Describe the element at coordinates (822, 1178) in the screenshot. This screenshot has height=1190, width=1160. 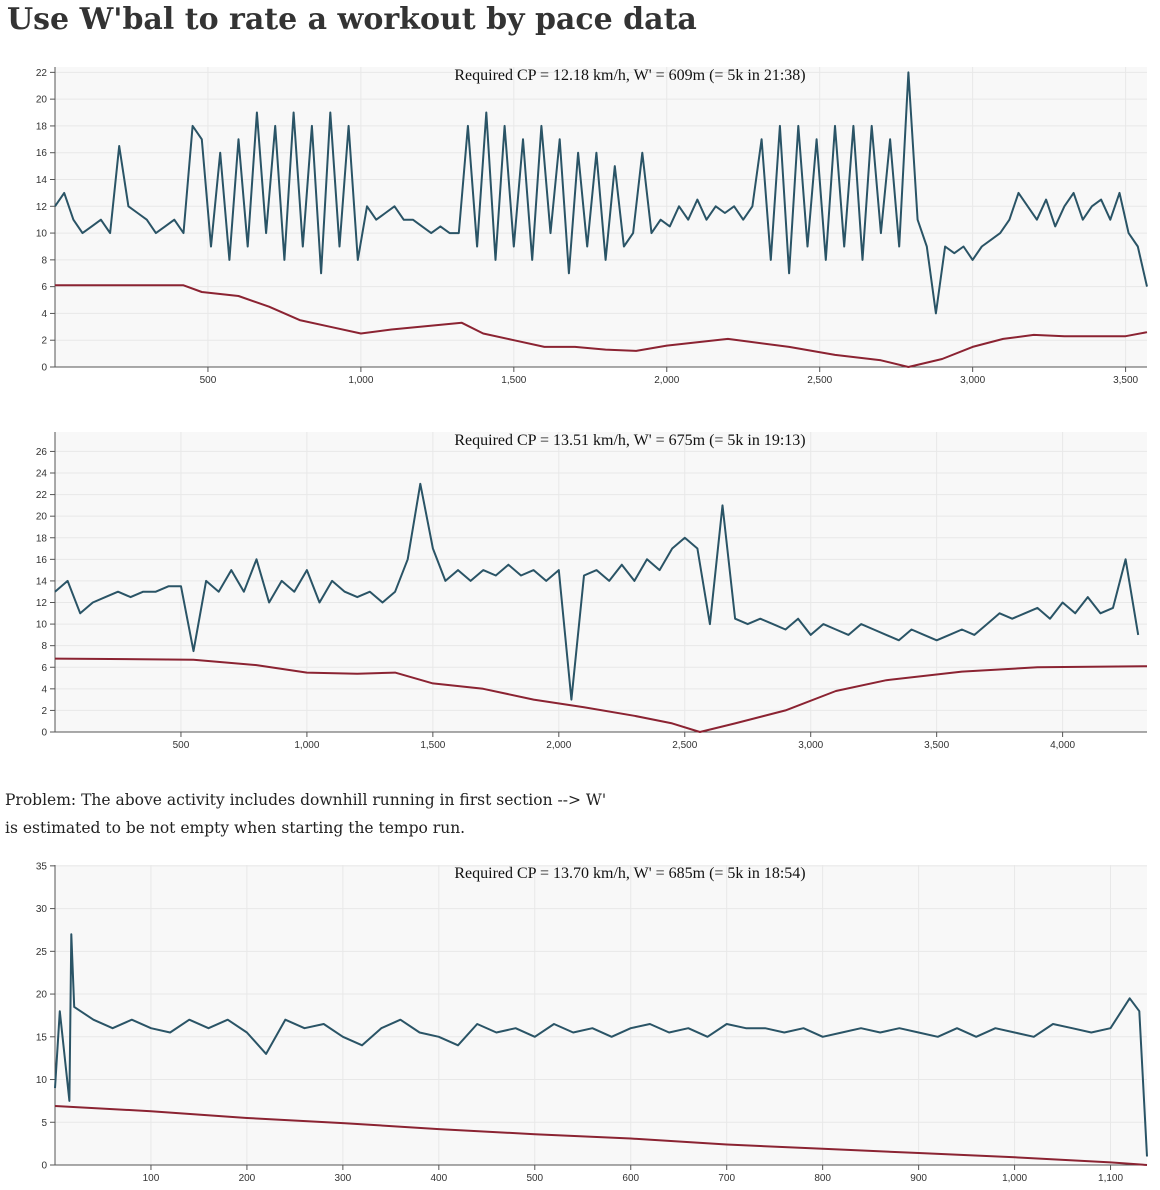
I see `x-tick-label: 800` at that location.